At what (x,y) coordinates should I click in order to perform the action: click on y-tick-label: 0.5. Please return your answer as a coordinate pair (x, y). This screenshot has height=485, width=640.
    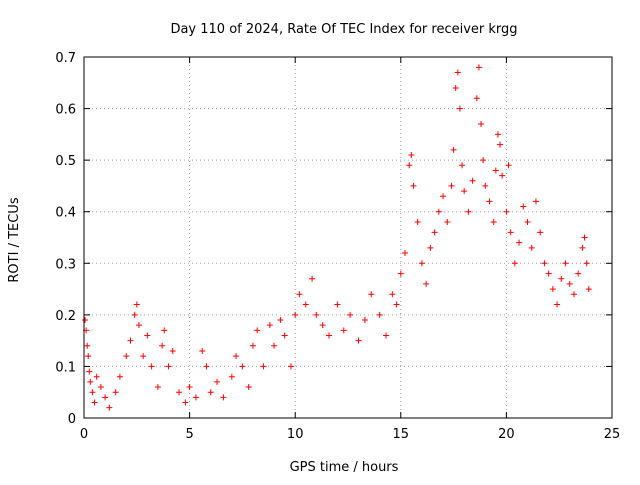
    Looking at the image, I should click on (65, 161).